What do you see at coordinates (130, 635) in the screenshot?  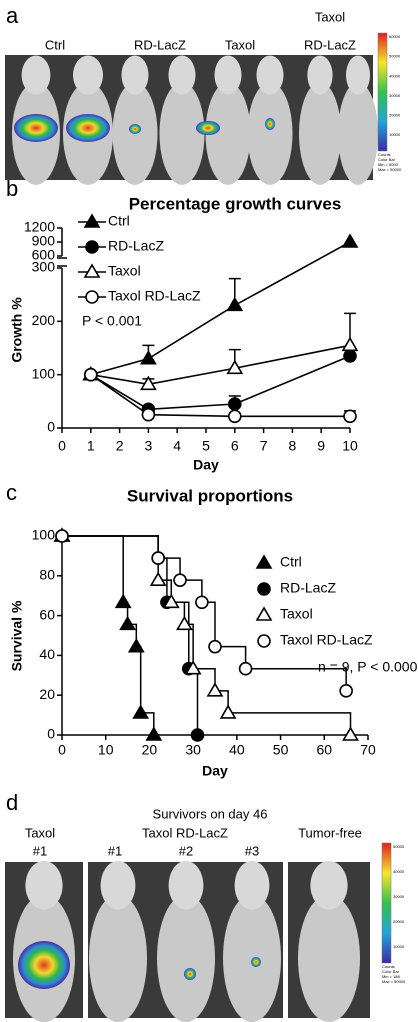 I see `survival-curve` at bounding box center [130, 635].